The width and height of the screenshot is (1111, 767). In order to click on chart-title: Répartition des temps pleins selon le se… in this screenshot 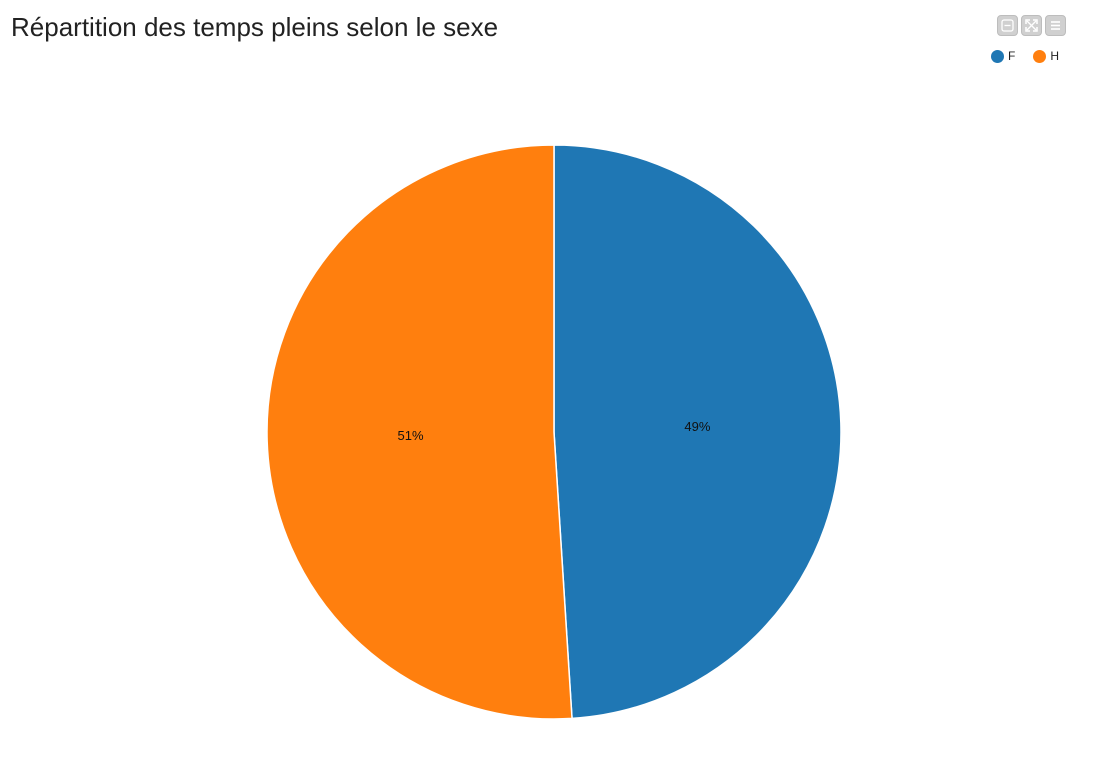, I will do `click(255, 27)`.